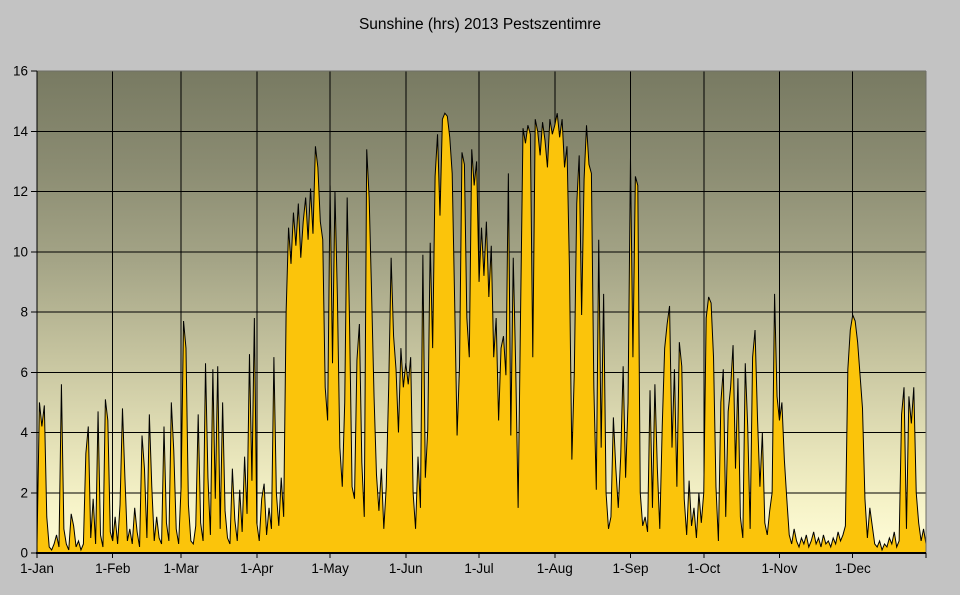 This screenshot has width=960, height=595. Describe the element at coordinates (406, 568) in the screenshot. I see `x-axis-label: 1-Jun` at that location.